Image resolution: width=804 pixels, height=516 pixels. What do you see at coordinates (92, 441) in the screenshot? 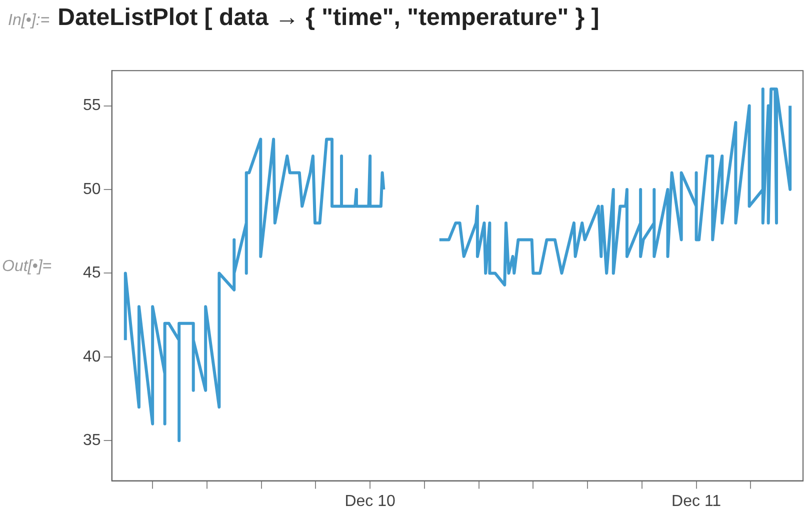
I see `y-tick-label: 35` at bounding box center [92, 441].